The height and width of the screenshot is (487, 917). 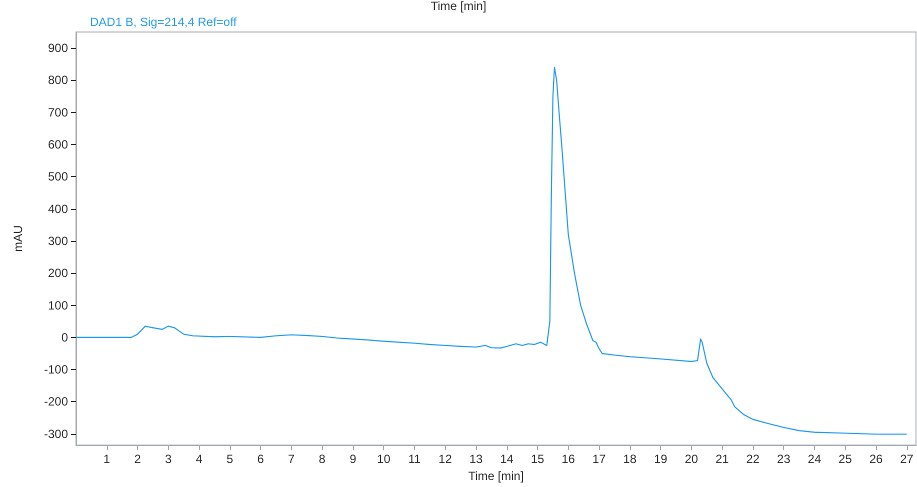 What do you see at coordinates (537, 459) in the screenshot?
I see `x-tick-label: 15` at bounding box center [537, 459].